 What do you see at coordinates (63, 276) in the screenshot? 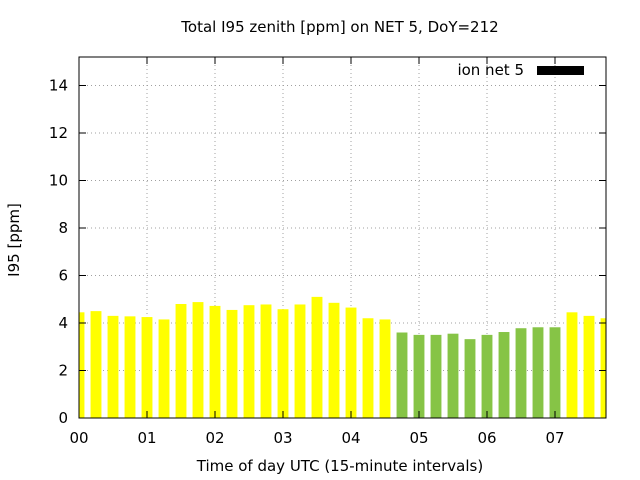
I see `y-tick-label: 6` at bounding box center [63, 276].